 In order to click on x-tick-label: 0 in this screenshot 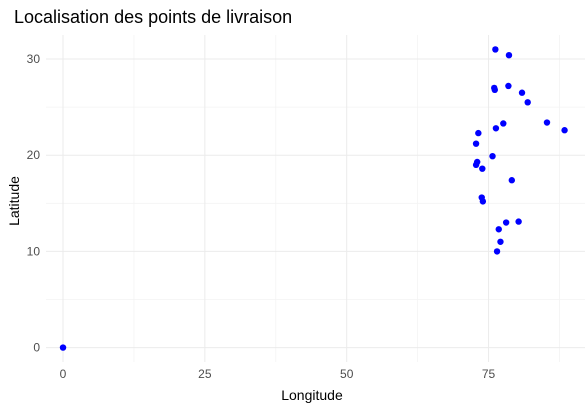, I will do `click(63, 374)`.